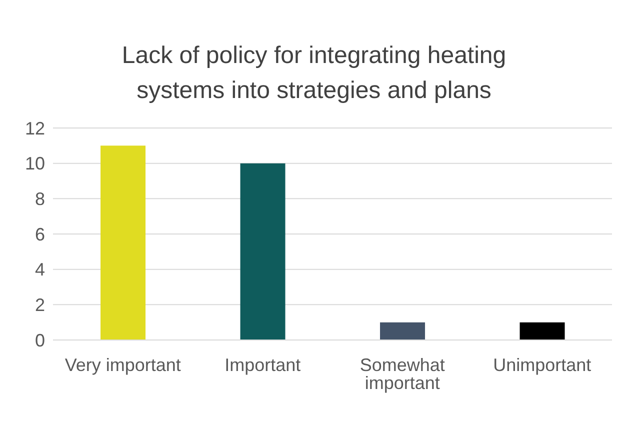 Image resolution: width=628 pixels, height=435 pixels. What do you see at coordinates (34, 164) in the screenshot?
I see `y-tick-label: 10` at bounding box center [34, 164].